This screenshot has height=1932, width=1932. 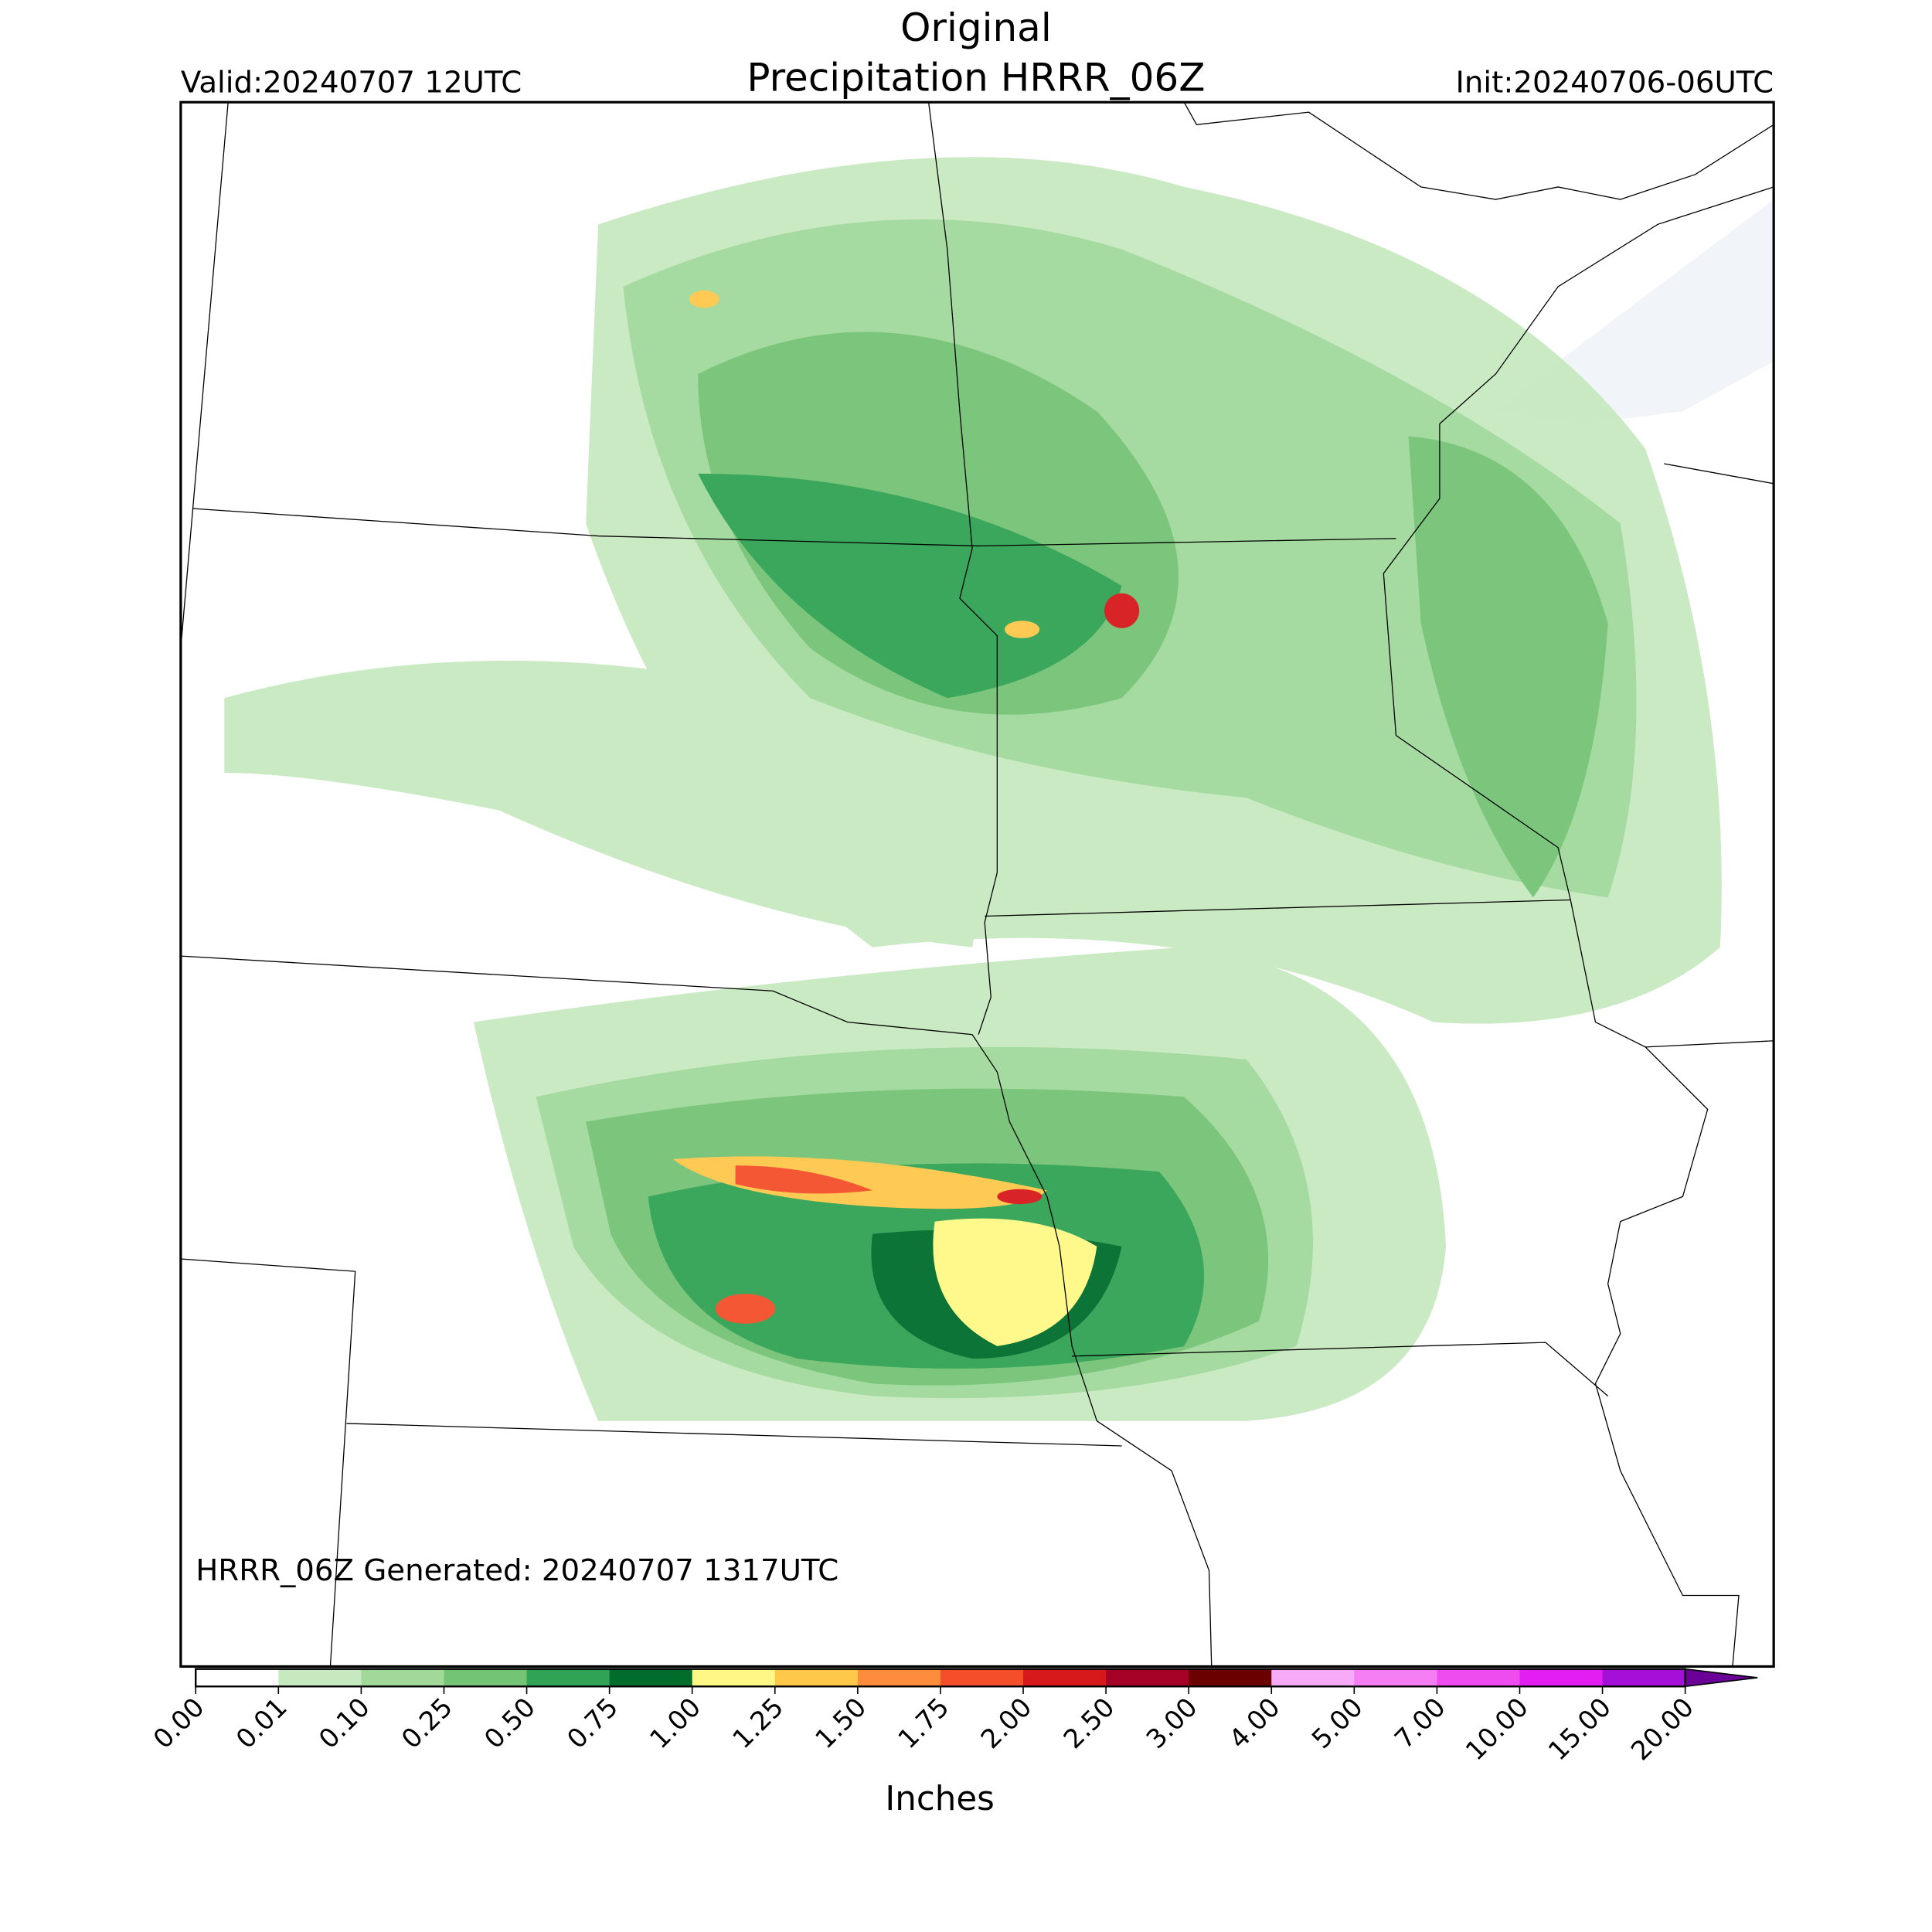 I want to click on colorbar-tick-label: 2.50, so click(x=1090, y=1723).